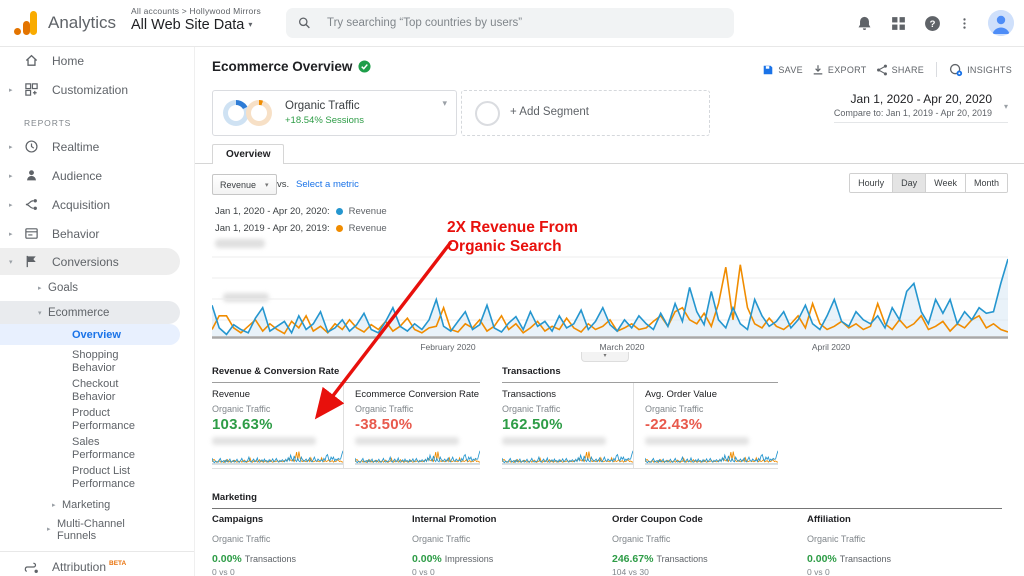 This screenshot has height=576, width=1024. I want to click on x-axis-tick: April 2020, so click(831, 347).